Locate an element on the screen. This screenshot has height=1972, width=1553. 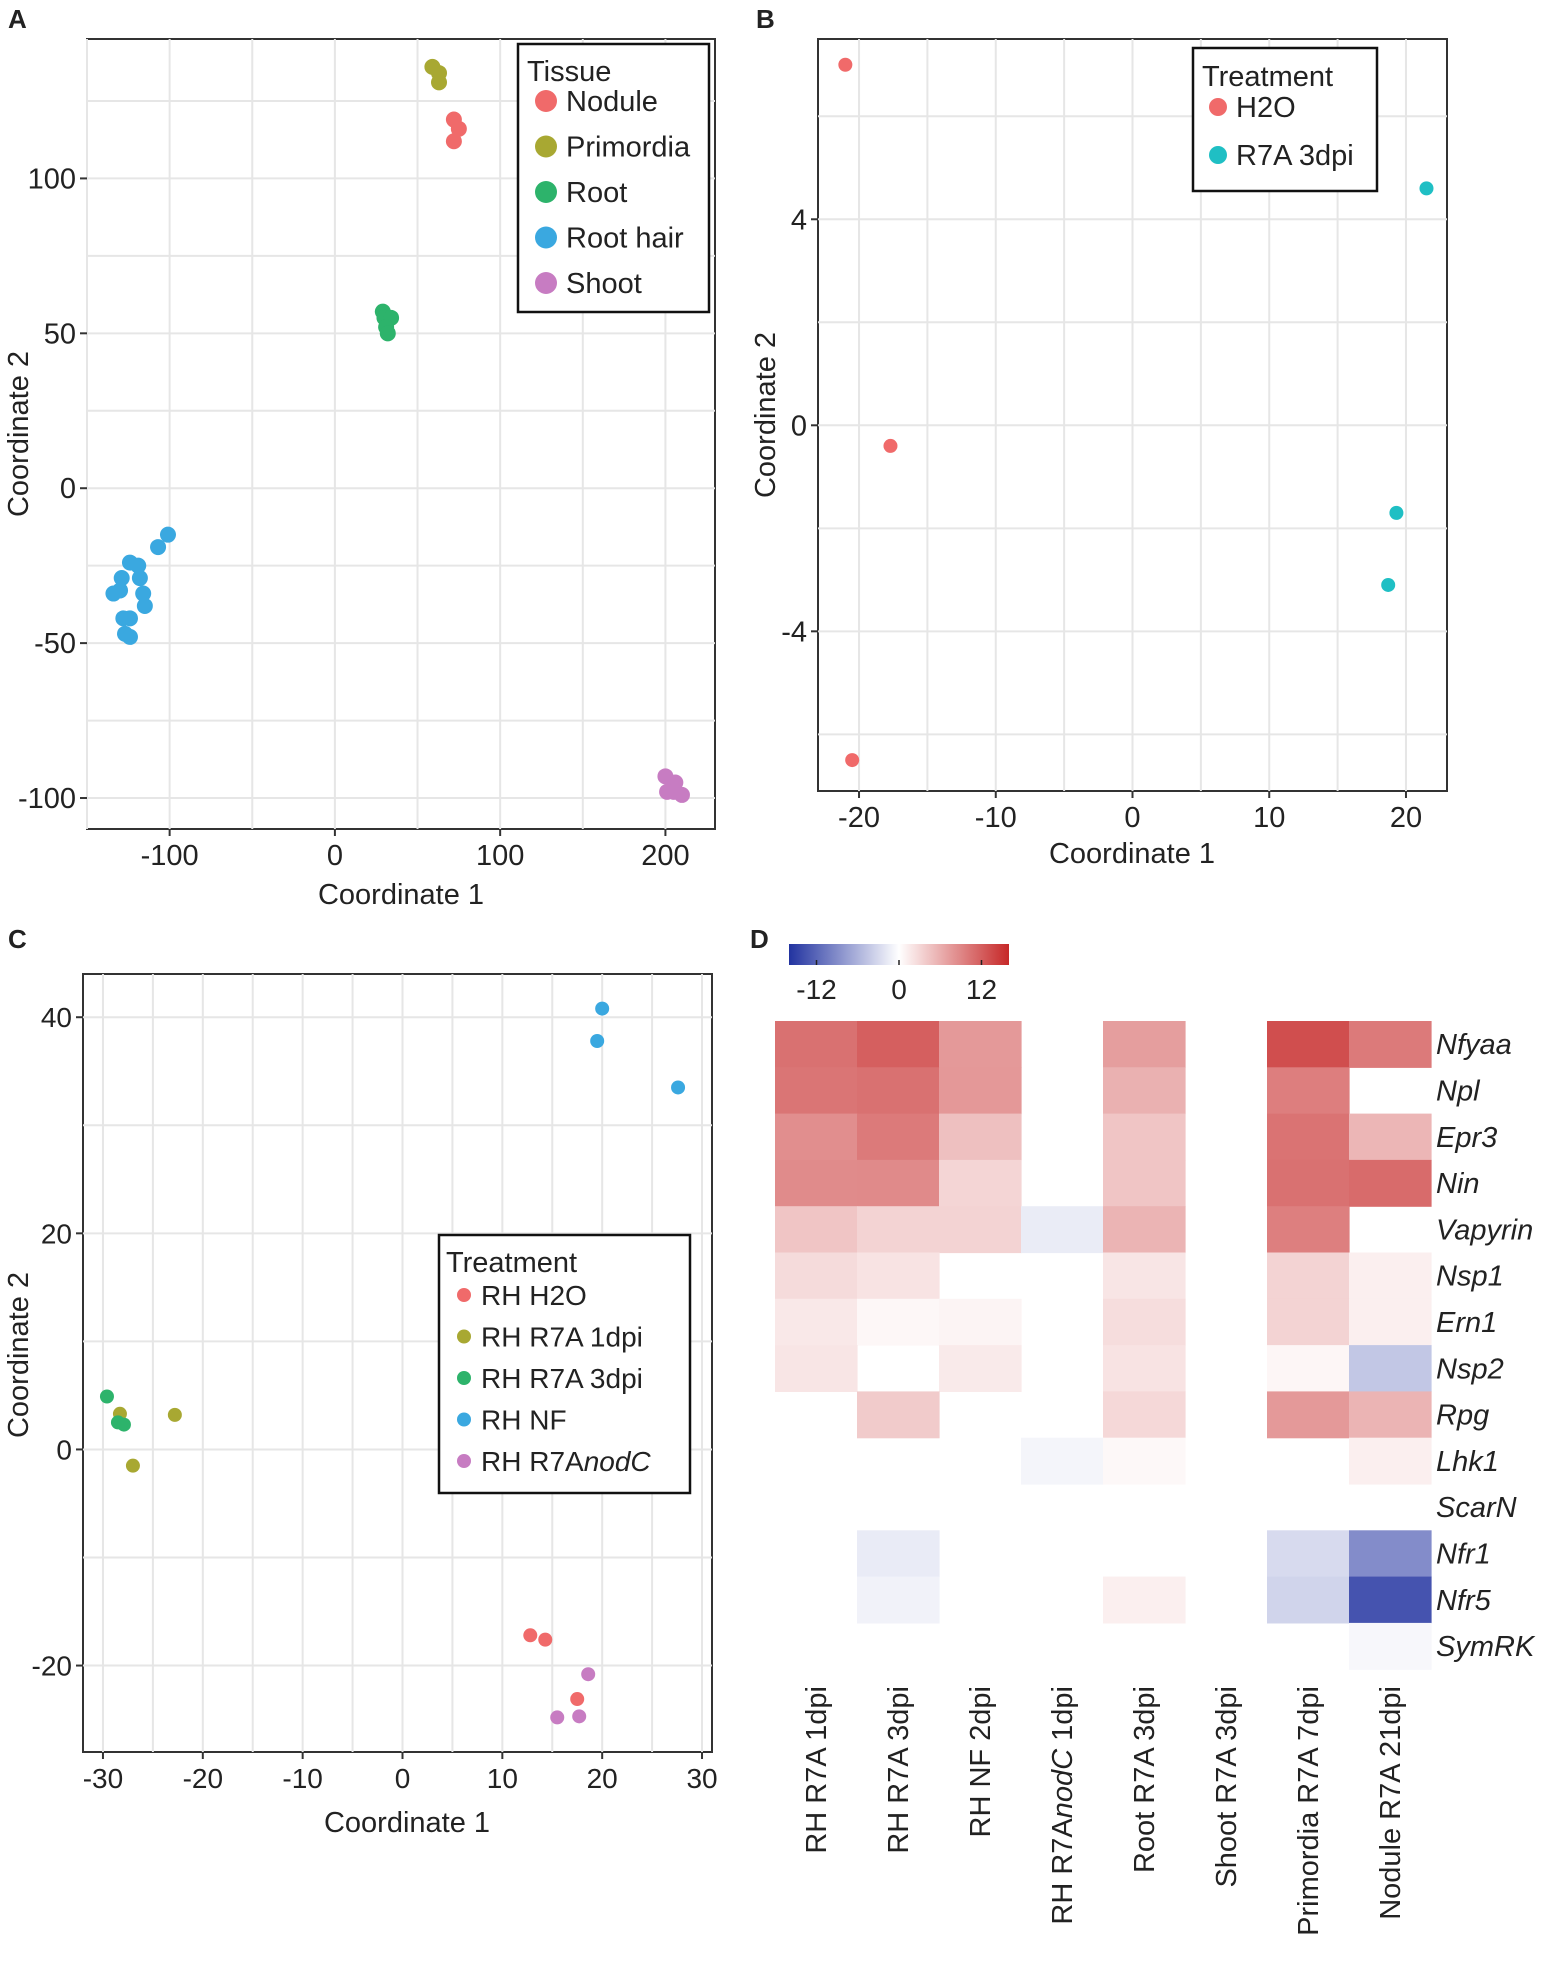
legend-label: RH R7A 3dpi is located at coordinates (562, 1378).